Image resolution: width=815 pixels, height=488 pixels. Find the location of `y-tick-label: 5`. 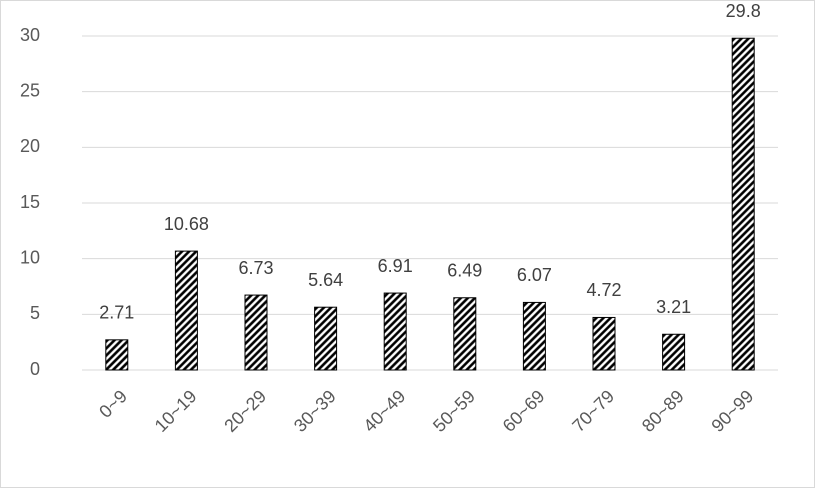

y-tick-label: 5 is located at coordinates (35, 313).